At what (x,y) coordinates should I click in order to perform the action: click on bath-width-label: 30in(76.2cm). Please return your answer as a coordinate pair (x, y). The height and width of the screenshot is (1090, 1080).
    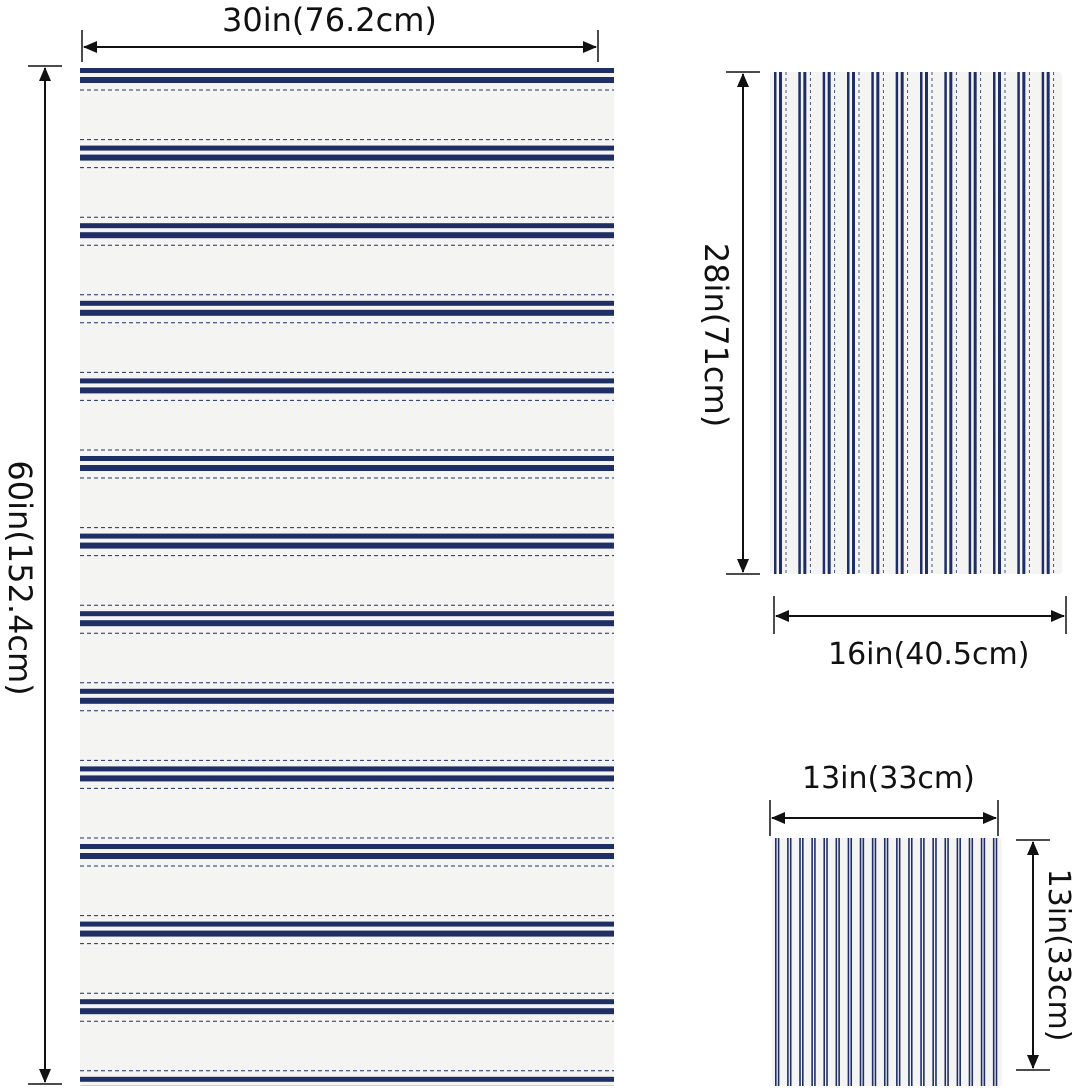
    Looking at the image, I should click on (329, 20).